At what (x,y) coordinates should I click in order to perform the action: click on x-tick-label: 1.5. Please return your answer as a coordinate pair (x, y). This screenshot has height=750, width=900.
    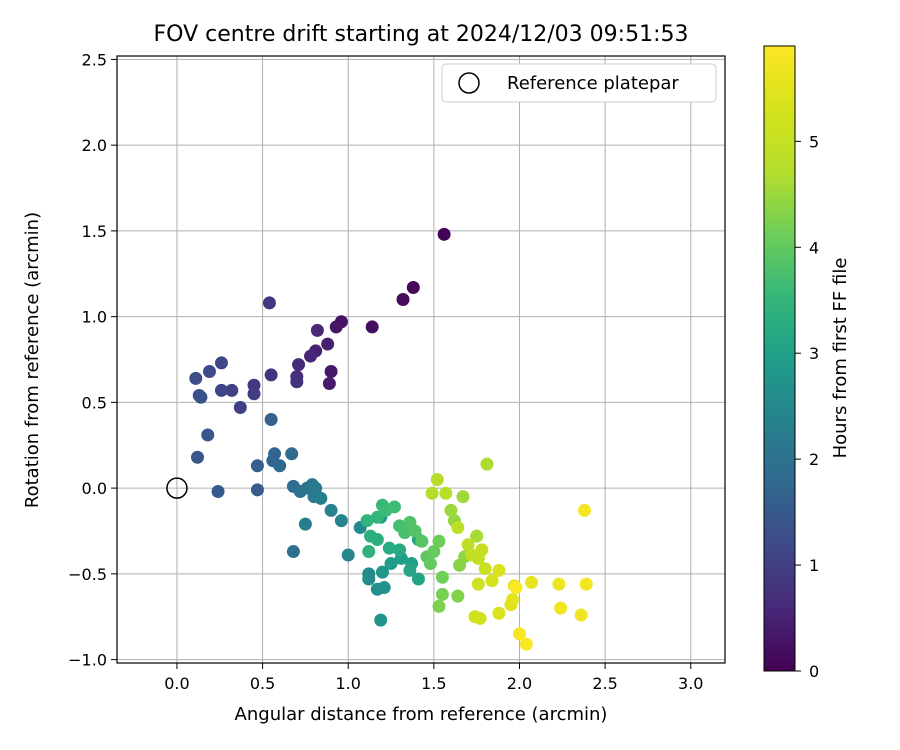
    Looking at the image, I should click on (433, 683).